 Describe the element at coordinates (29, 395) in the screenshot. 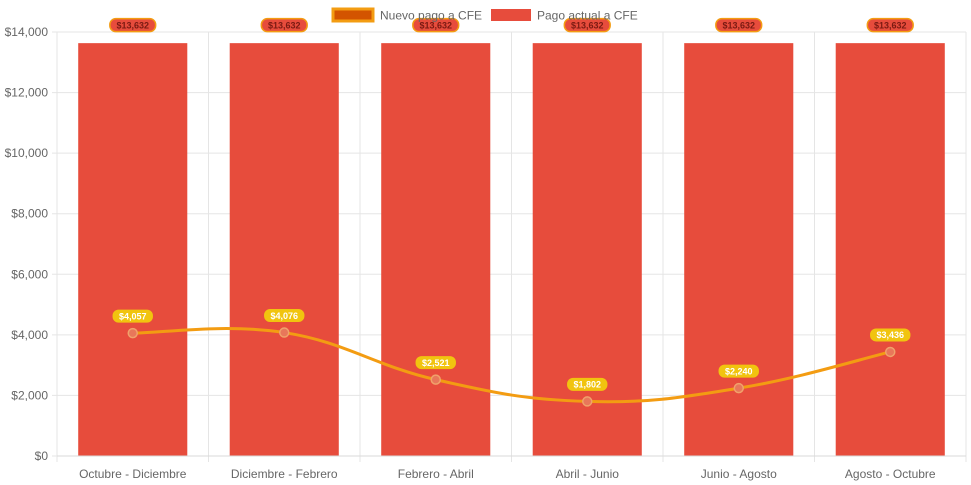

I see `y-tick-label: $2,000` at that location.